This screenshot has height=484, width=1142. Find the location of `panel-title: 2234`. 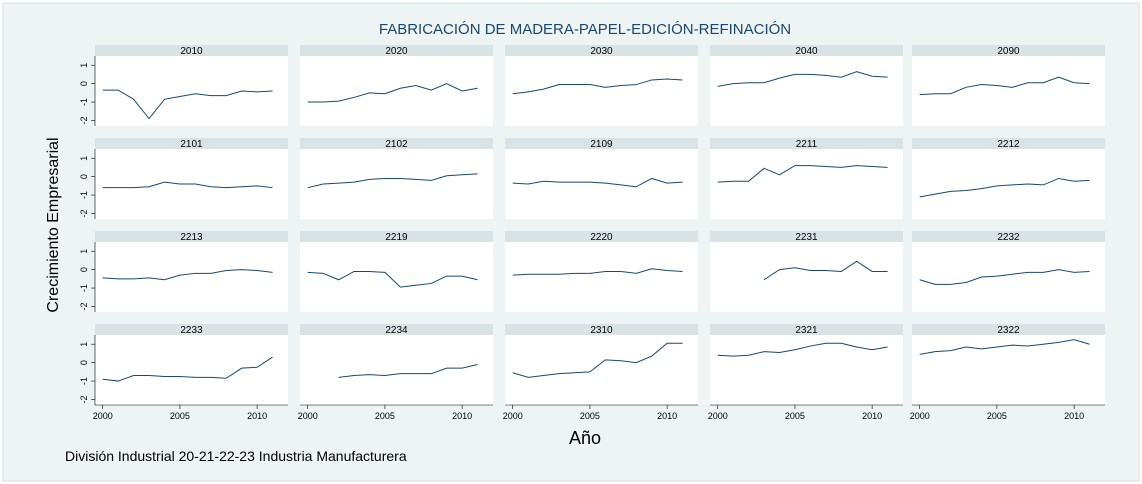

panel-title: 2234 is located at coordinates (396, 330).